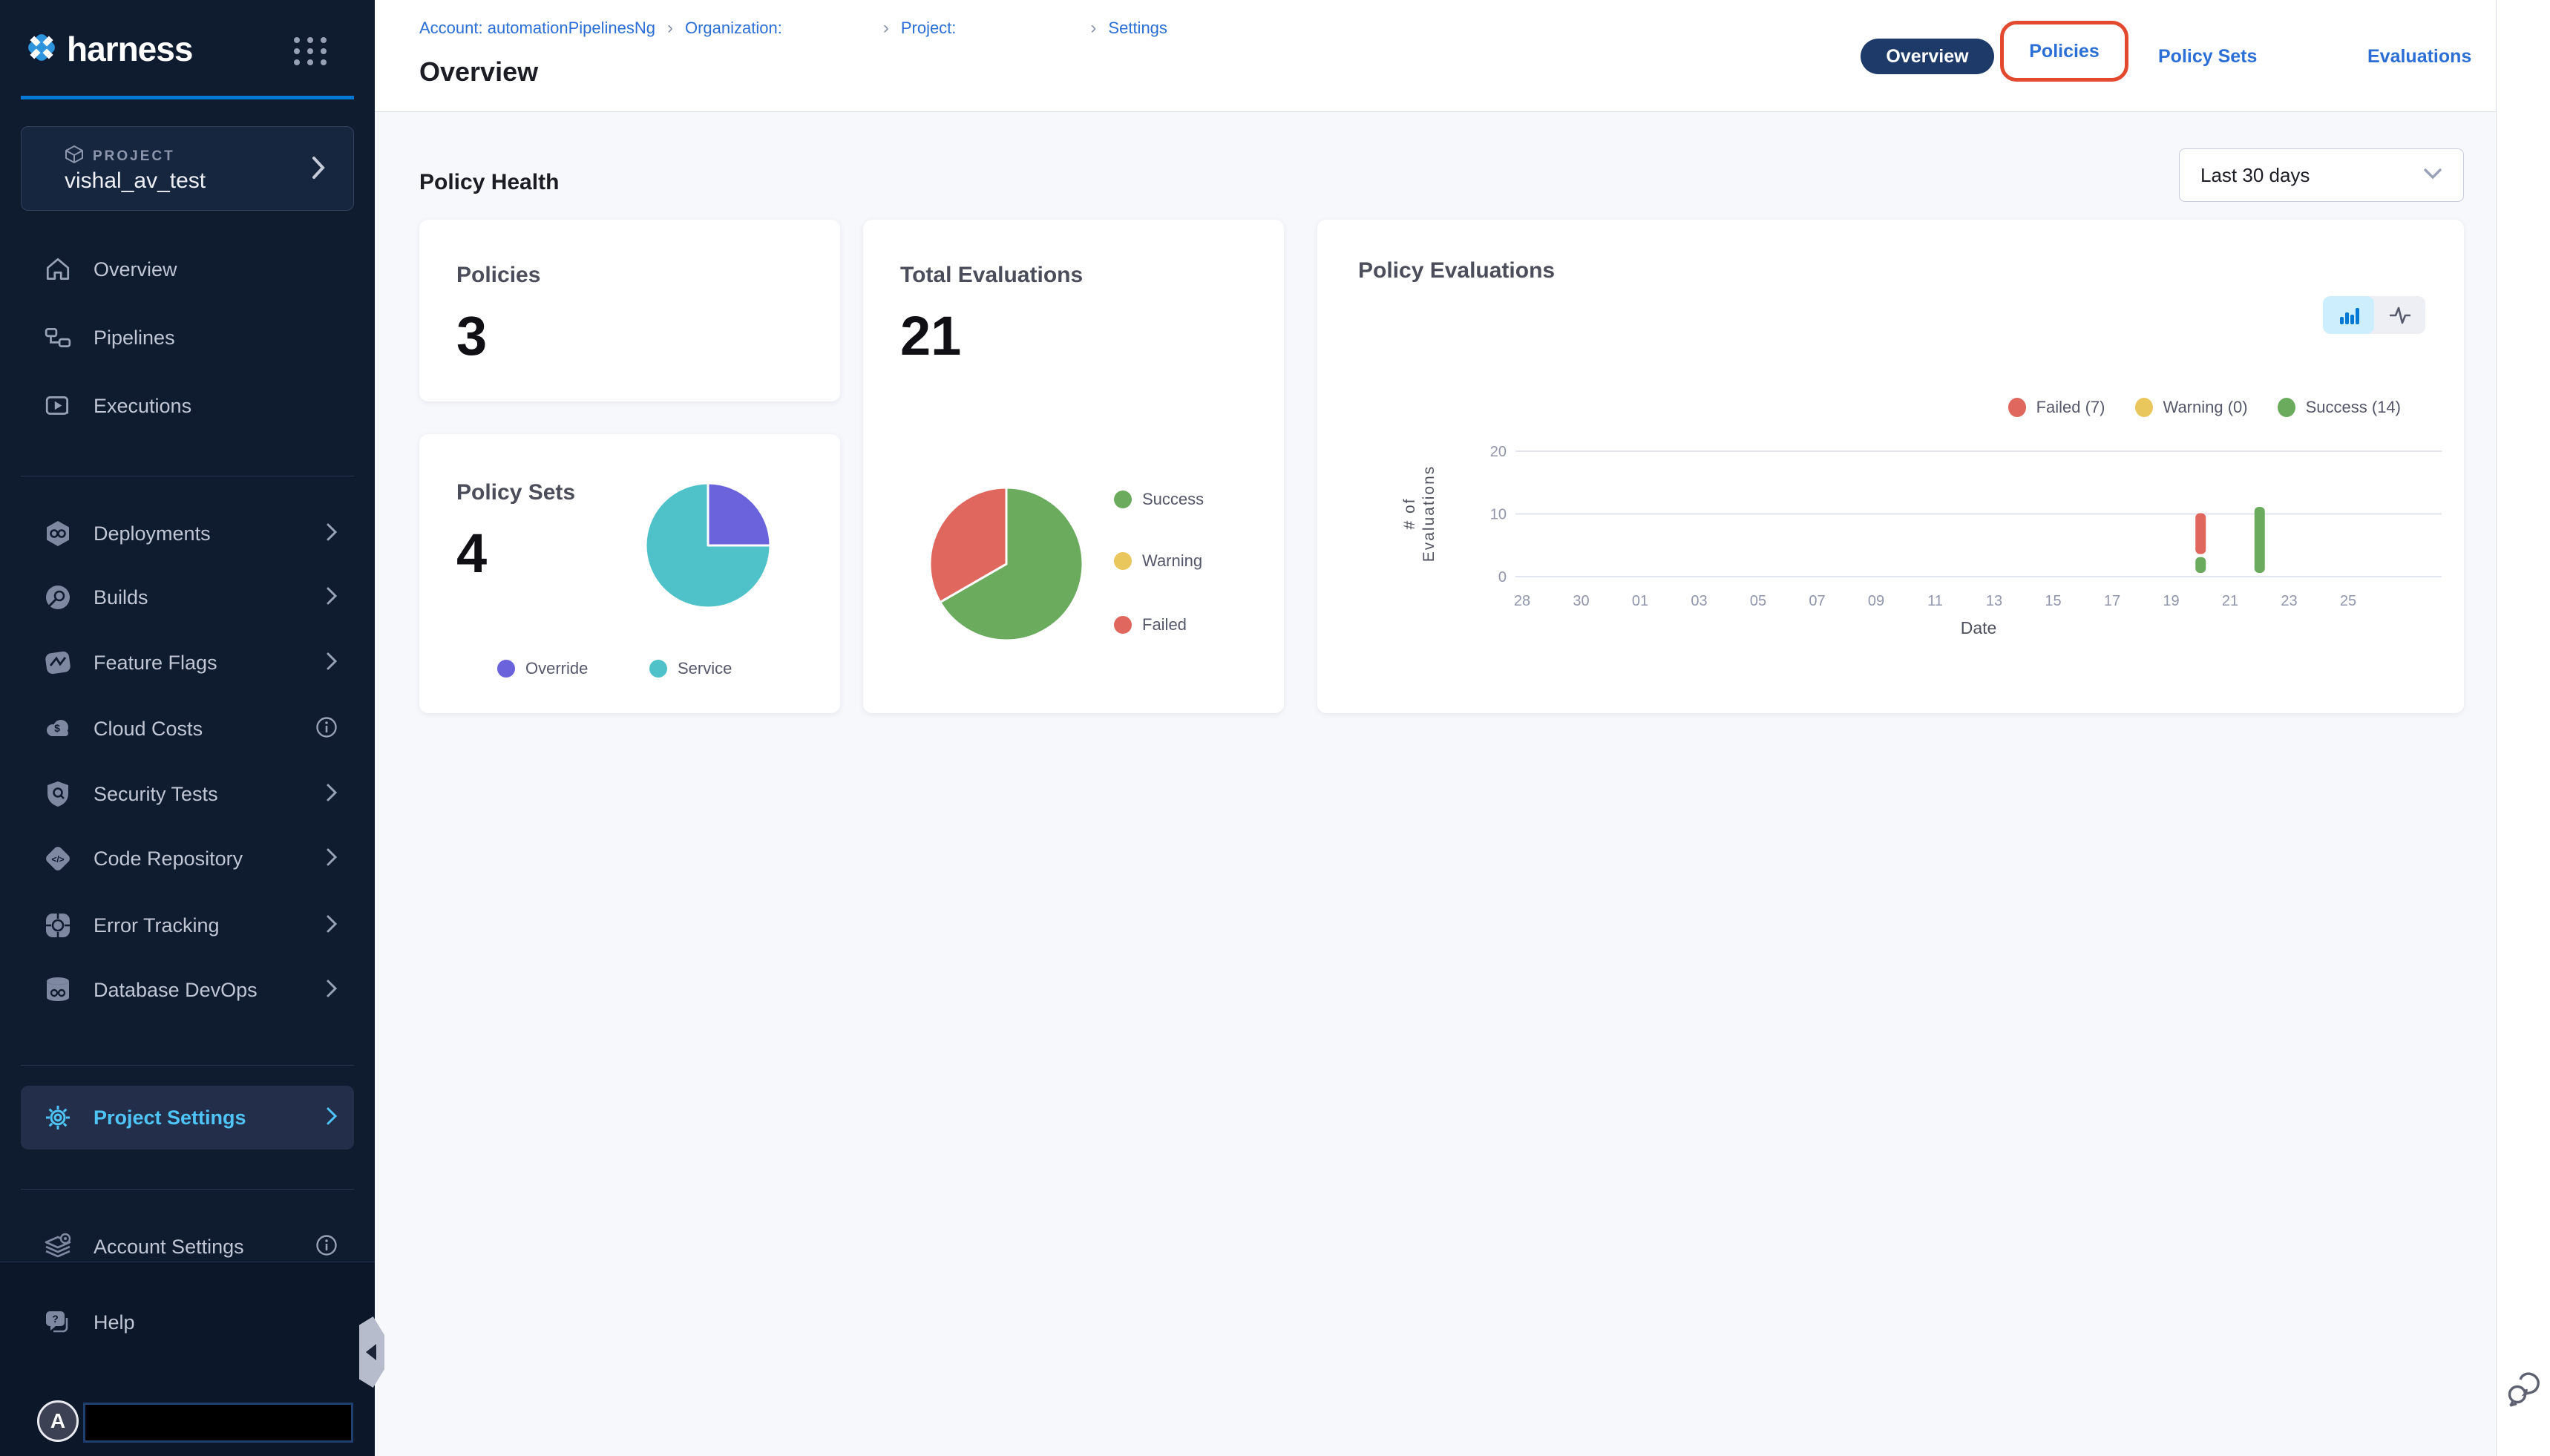 The image size is (2550, 1456). What do you see at coordinates (156, 794) in the screenshot?
I see `sidebar-item-label: Security Tests` at bounding box center [156, 794].